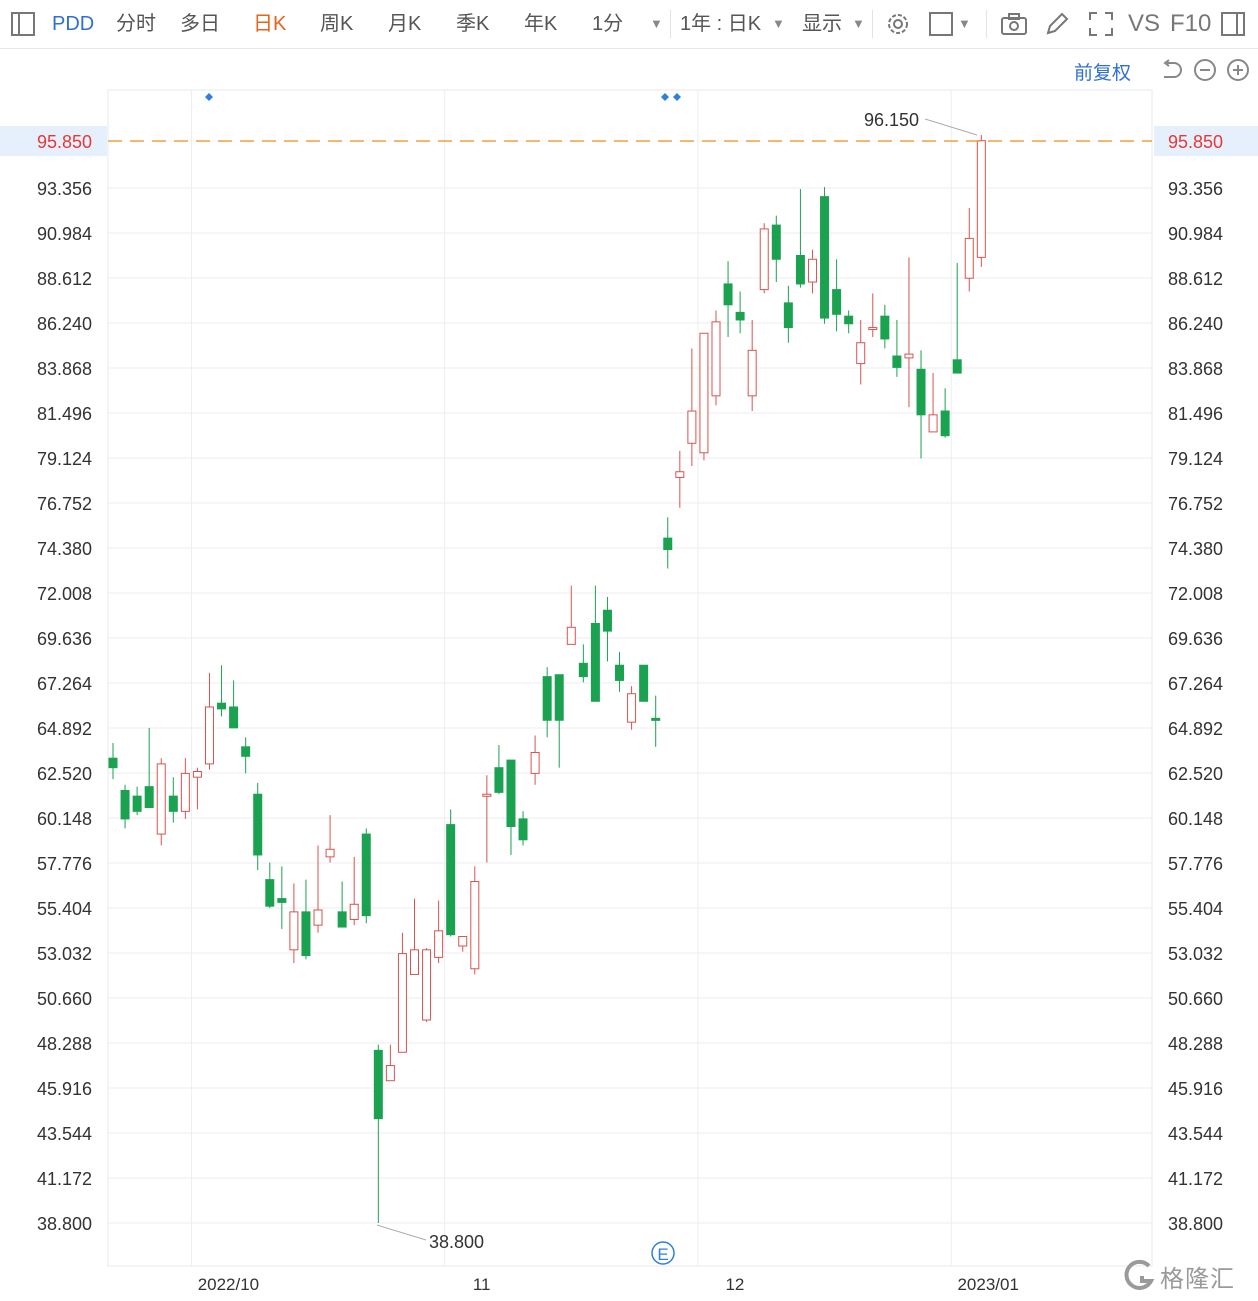 The image size is (1258, 1301). I want to click on fullscreen-icon, so click(1101, 24).